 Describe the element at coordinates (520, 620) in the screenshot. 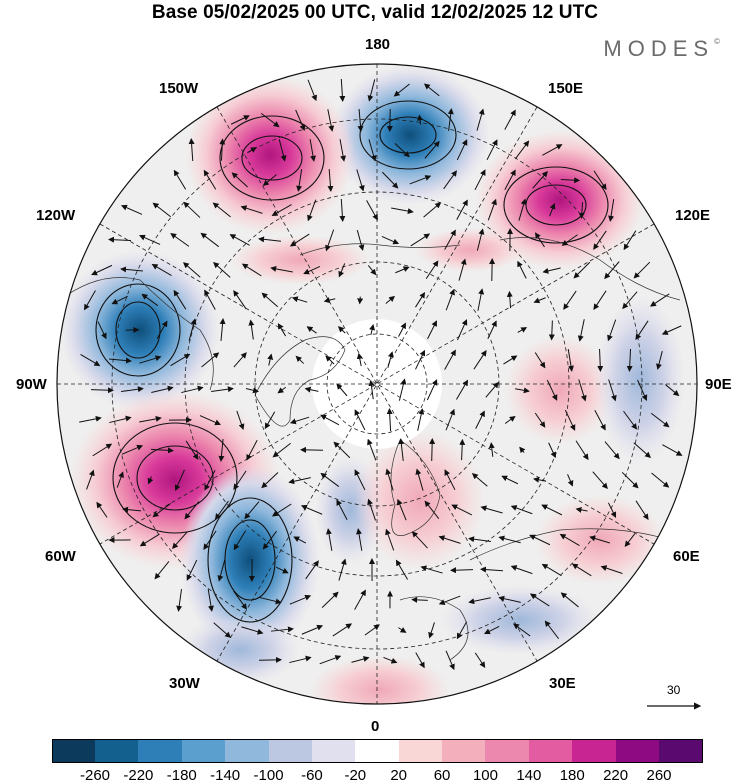

I see `negative-anomaly-30e` at that location.